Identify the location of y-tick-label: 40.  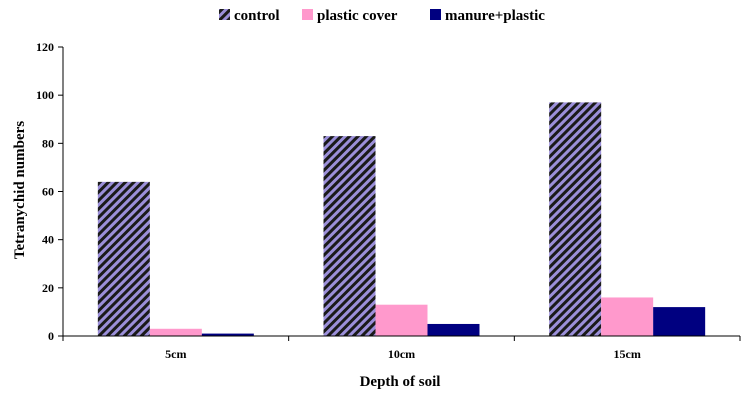
(48, 240).